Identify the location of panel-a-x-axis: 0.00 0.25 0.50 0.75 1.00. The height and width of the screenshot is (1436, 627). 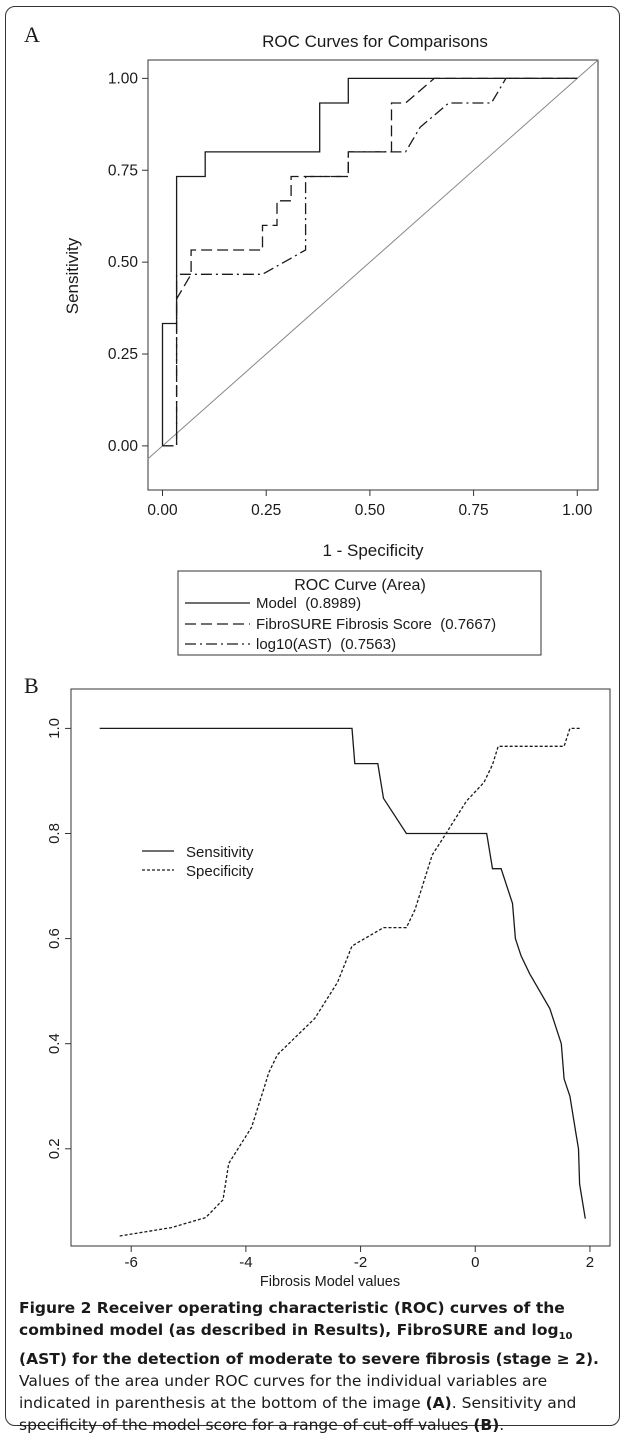
(370, 504).